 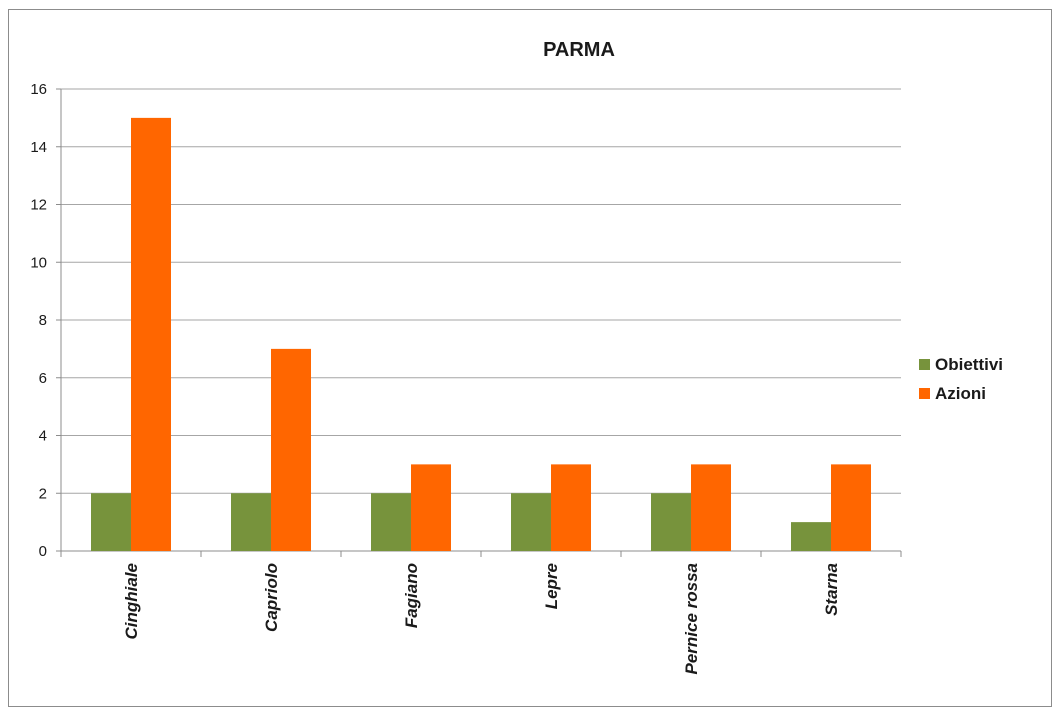 I want to click on y-tick-label: 14, so click(x=38, y=147).